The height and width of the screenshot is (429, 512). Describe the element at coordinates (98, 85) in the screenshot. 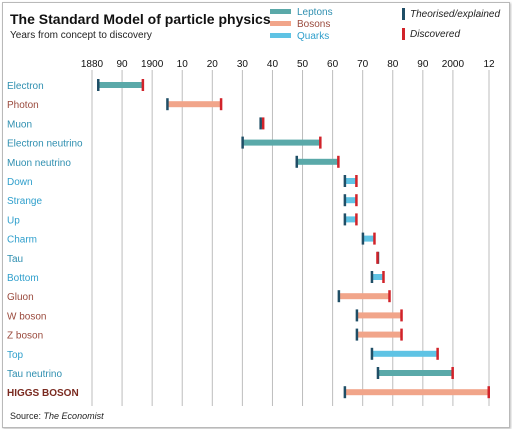

I see `theorised-marker-electron` at that location.